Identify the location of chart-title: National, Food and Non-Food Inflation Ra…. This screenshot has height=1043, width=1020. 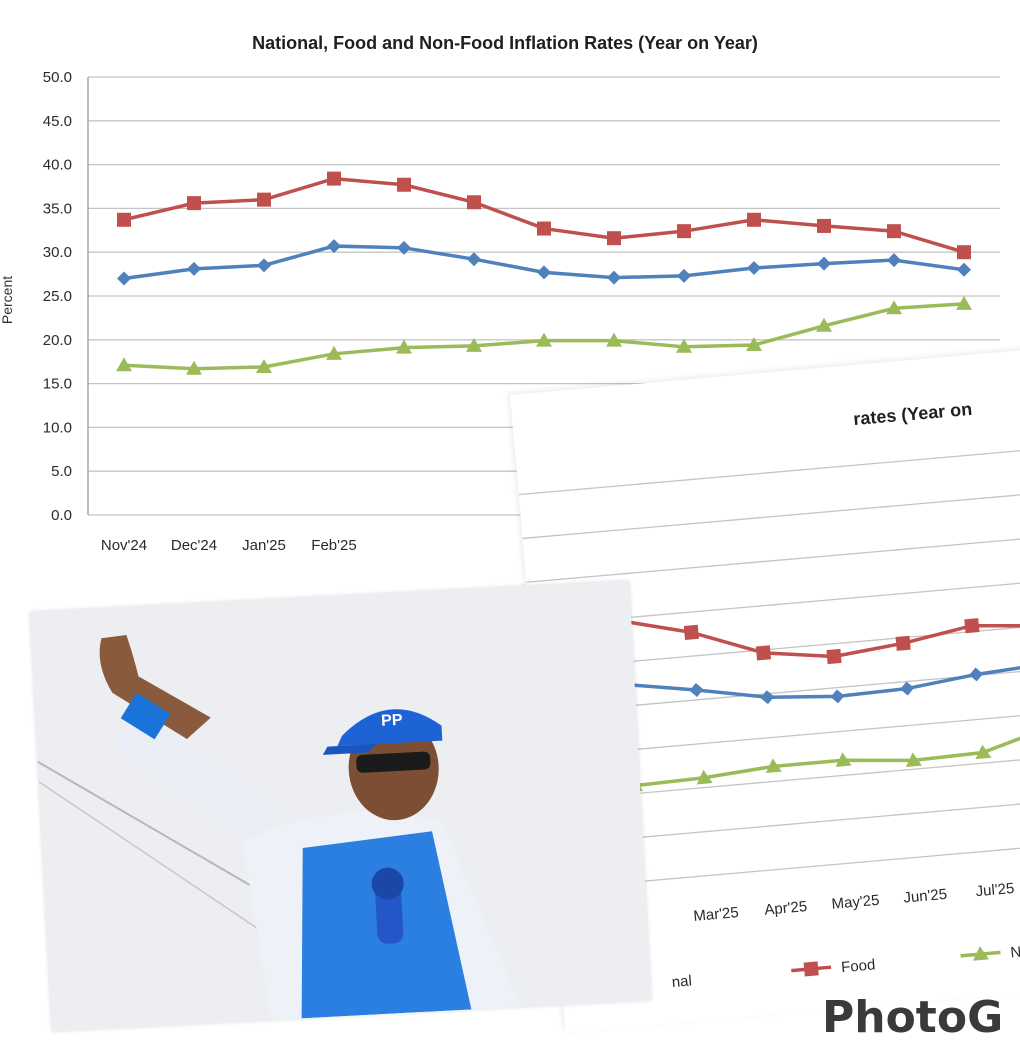
(505, 43).